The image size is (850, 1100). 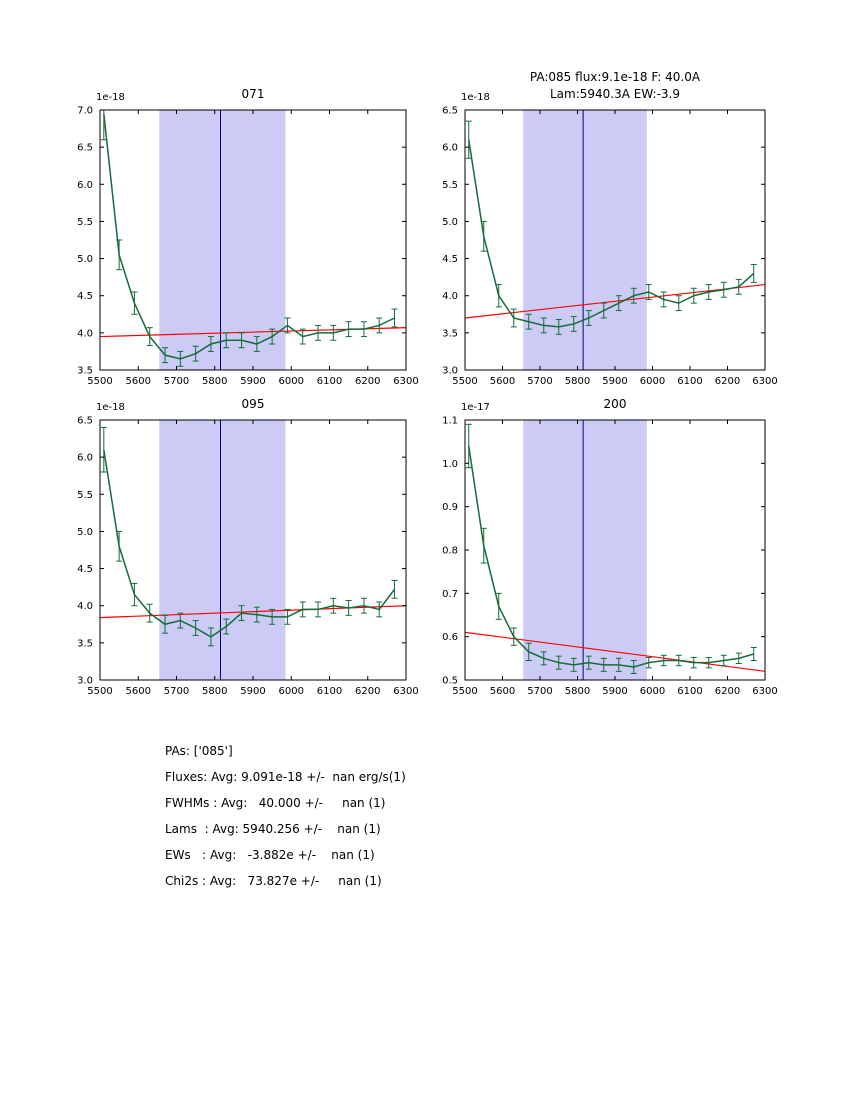 What do you see at coordinates (270, 855) in the screenshot?
I see `stats-line-ews: EWs : Avg: -3.882e +/- nan (1)` at bounding box center [270, 855].